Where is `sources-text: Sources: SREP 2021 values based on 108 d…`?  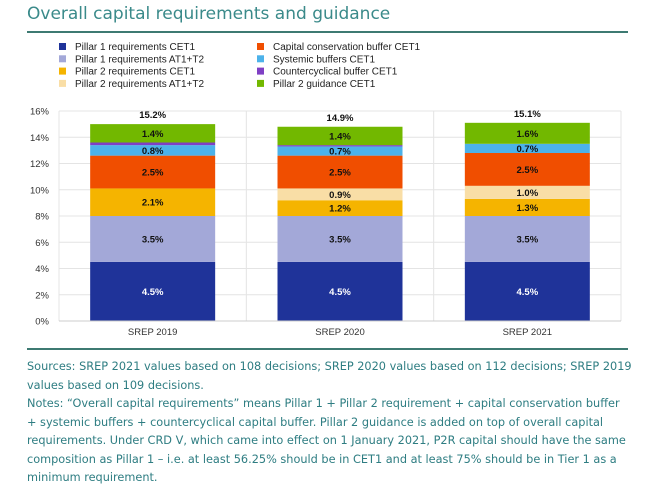
sources-text: Sources: SREP 2021 values based on 108 d… is located at coordinates (329, 376).